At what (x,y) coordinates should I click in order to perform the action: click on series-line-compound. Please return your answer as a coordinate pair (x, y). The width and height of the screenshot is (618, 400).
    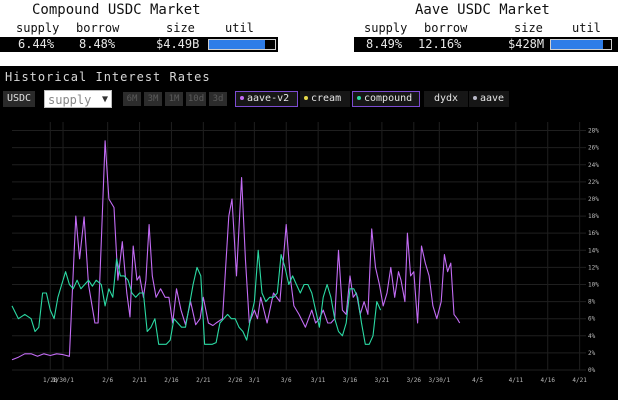
    Looking at the image, I should click on (196, 297).